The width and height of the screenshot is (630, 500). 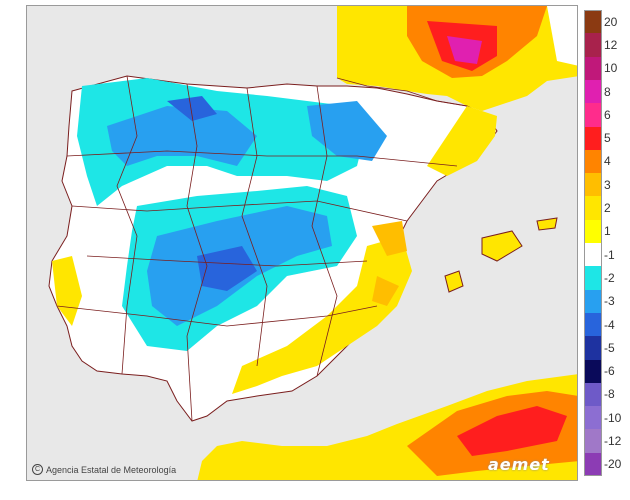 I want to click on legend-label: -4, so click(x=609, y=324).